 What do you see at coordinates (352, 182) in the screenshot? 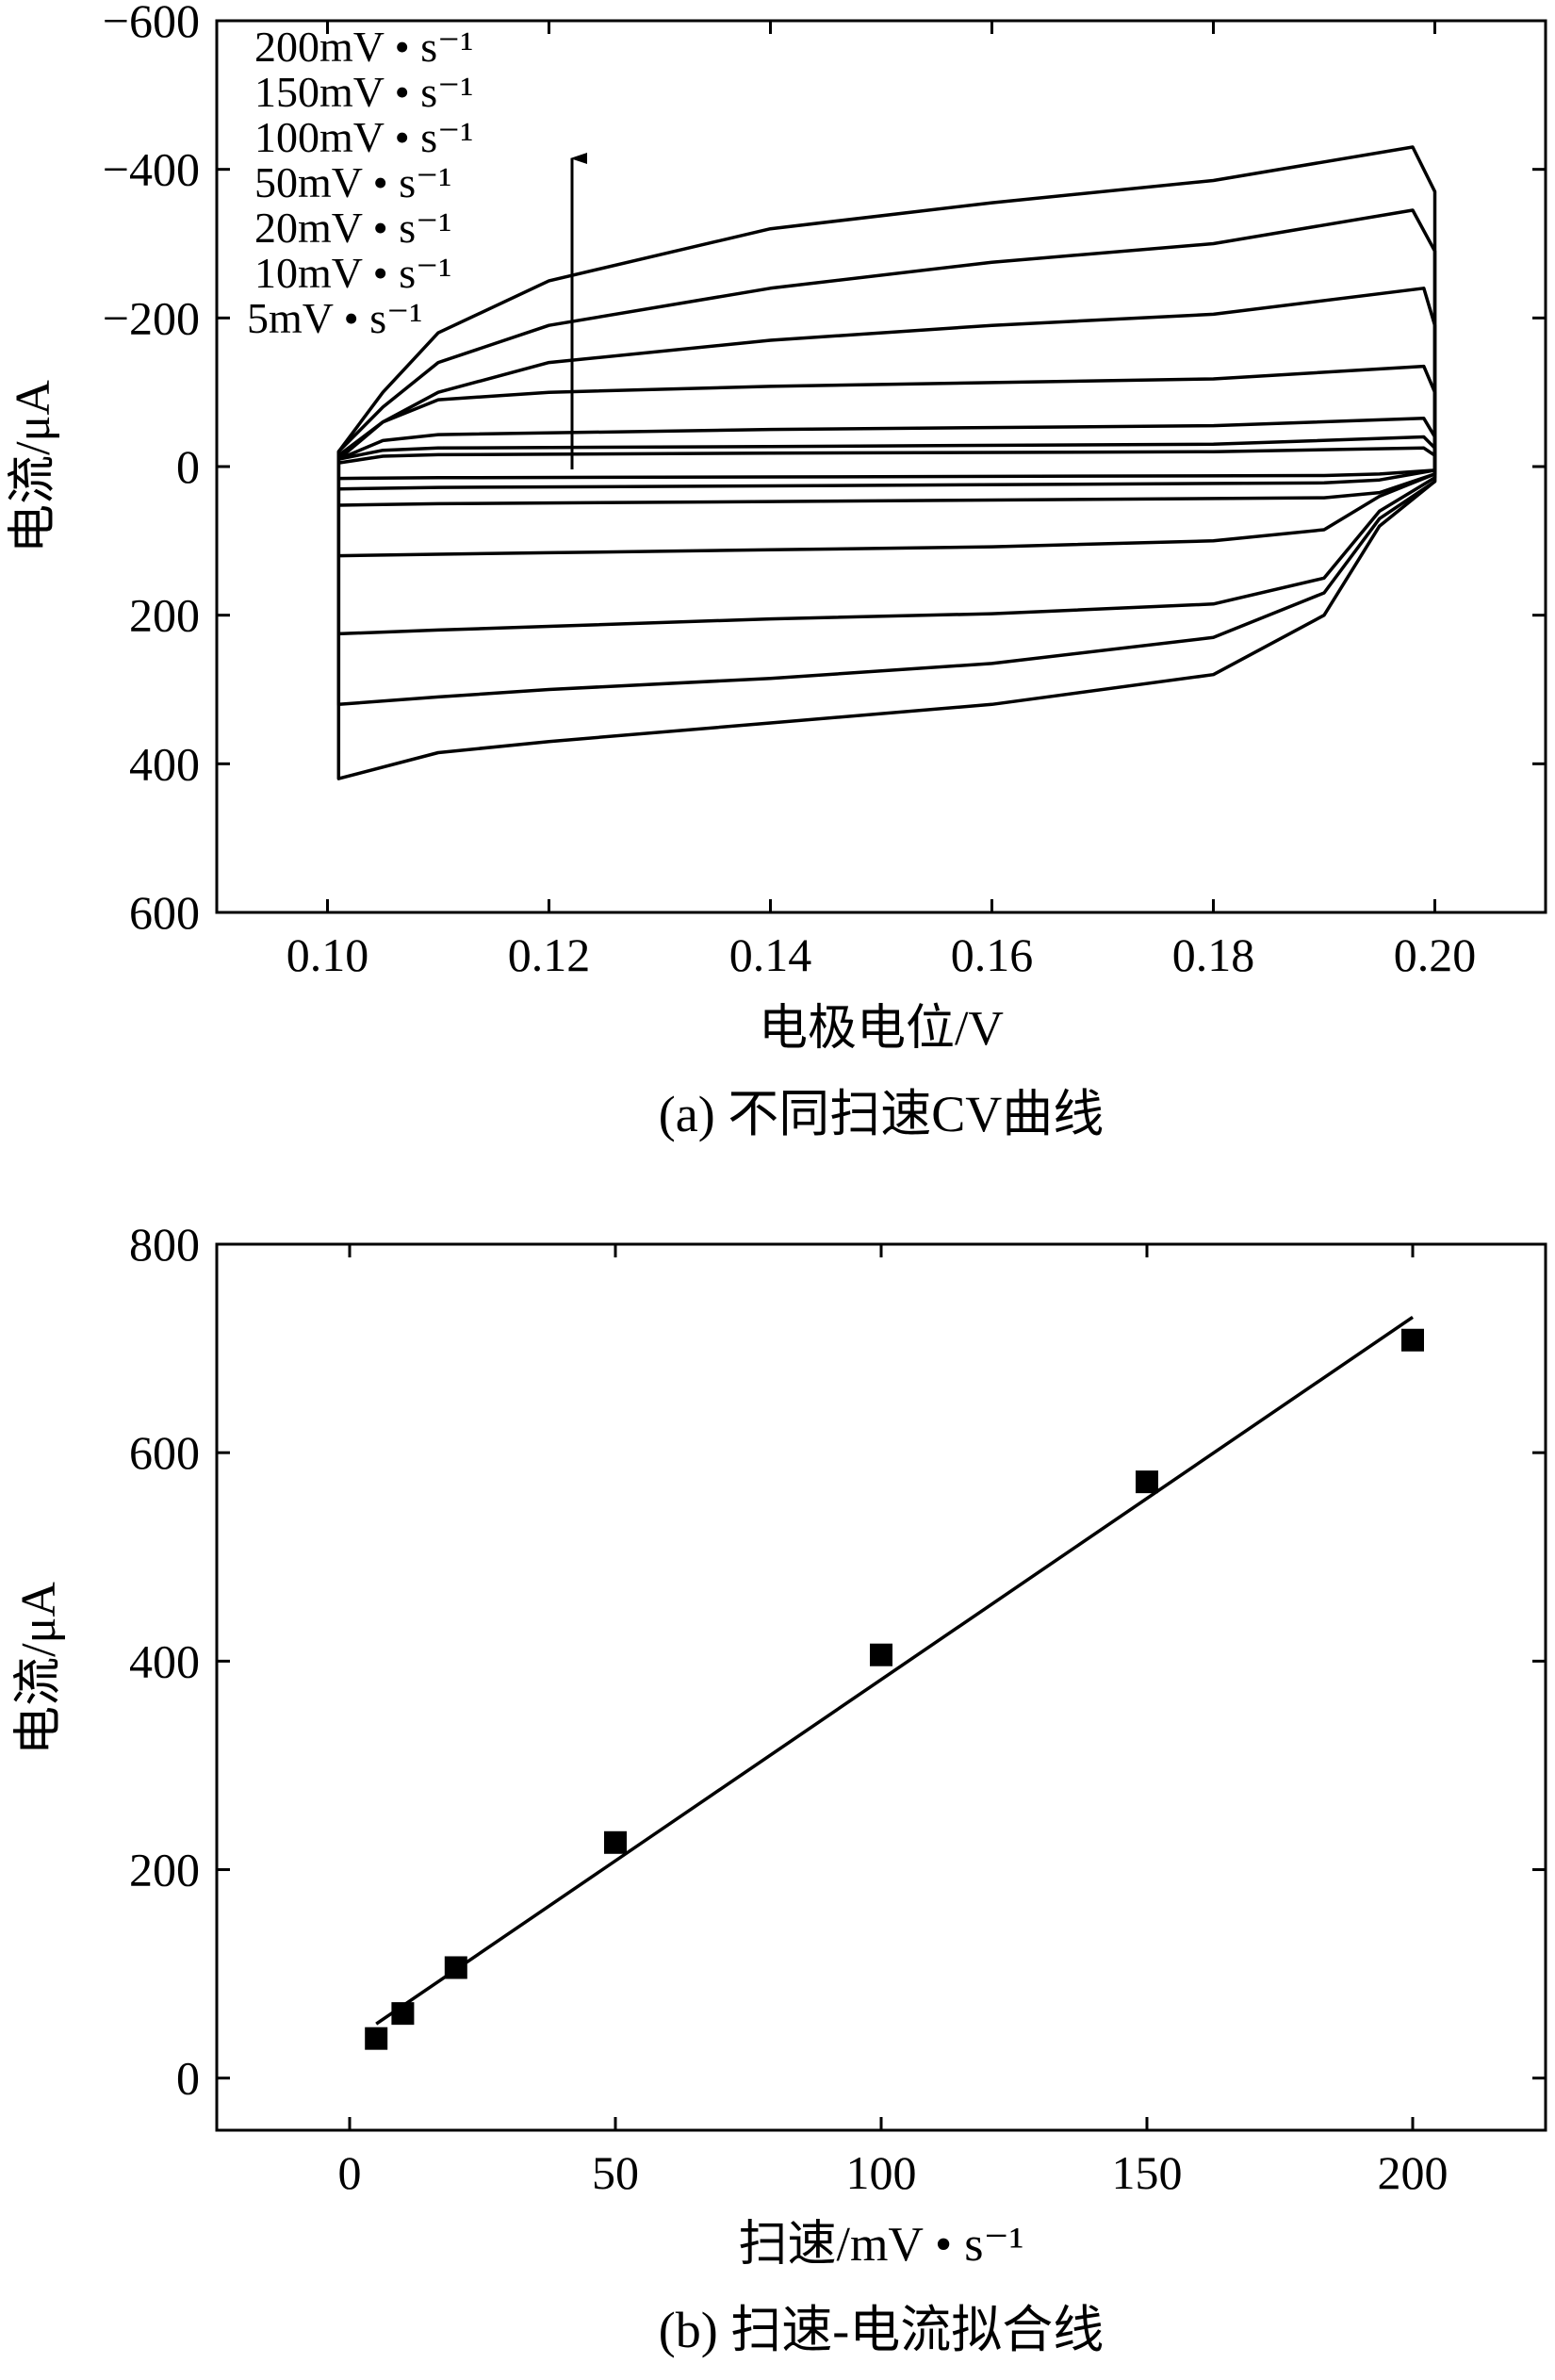
I see `legend-entry: 50mV • s⁻¹` at bounding box center [352, 182].